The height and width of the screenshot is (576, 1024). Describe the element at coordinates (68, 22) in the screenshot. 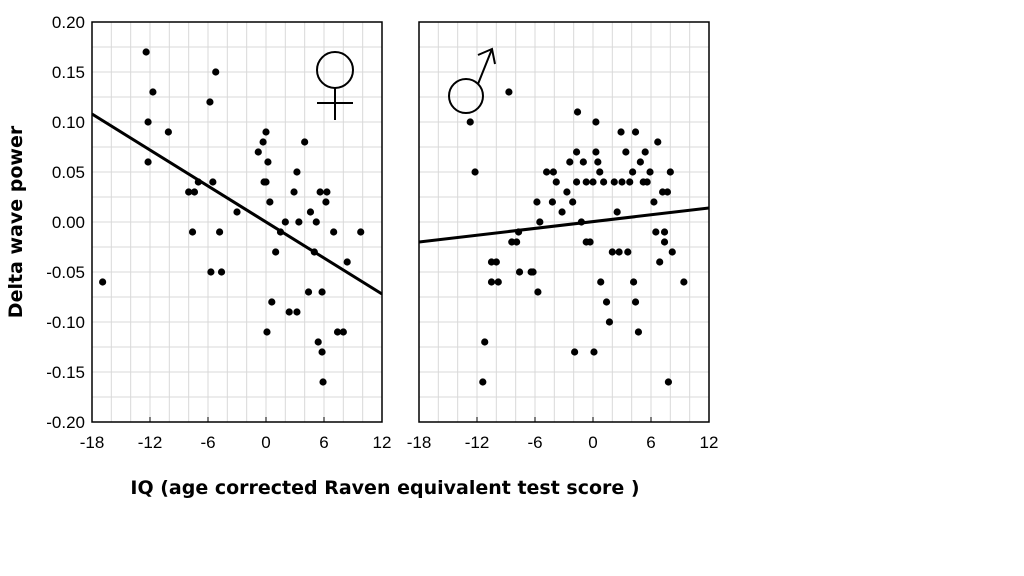

I see `y-tick-label: 0.20` at that location.